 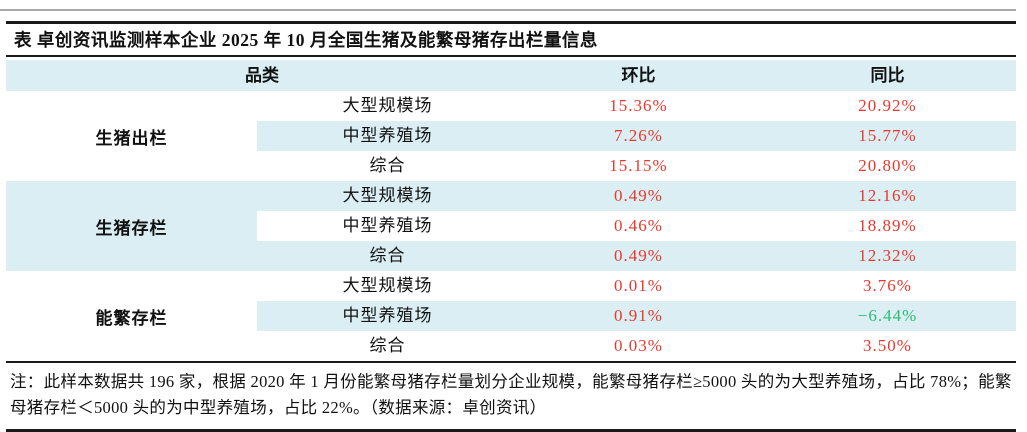 I want to click on mom-value: 0.01%, so click(x=638, y=285).